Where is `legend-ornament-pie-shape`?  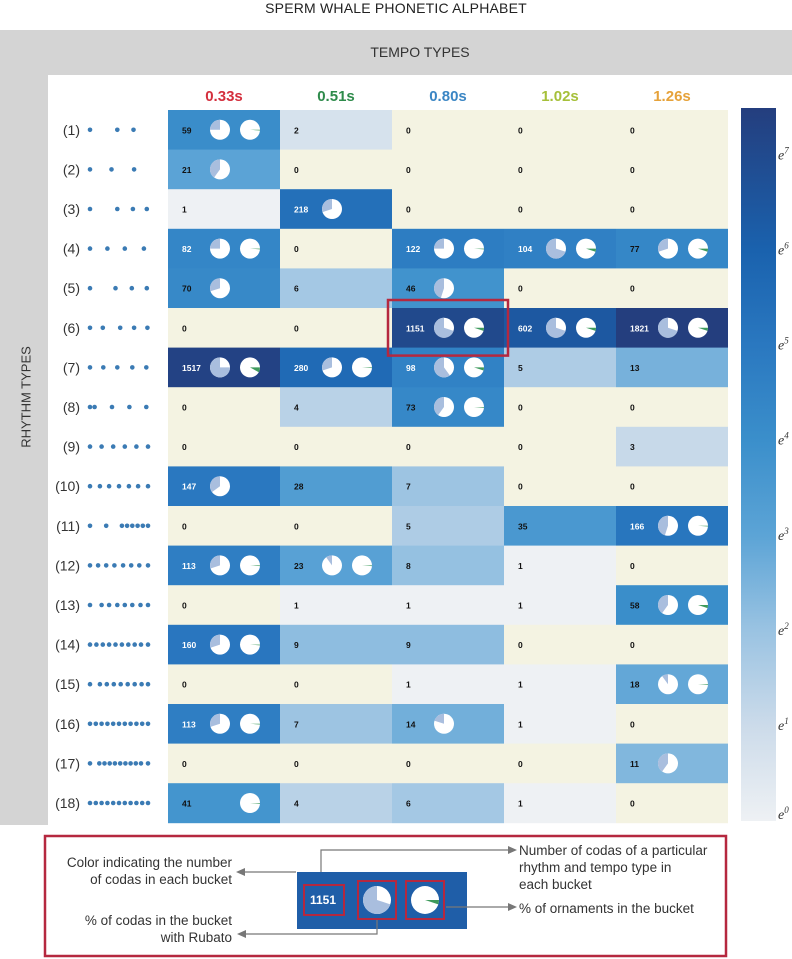
legend-ornament-pie-shape is located at coordinates (425, 900).